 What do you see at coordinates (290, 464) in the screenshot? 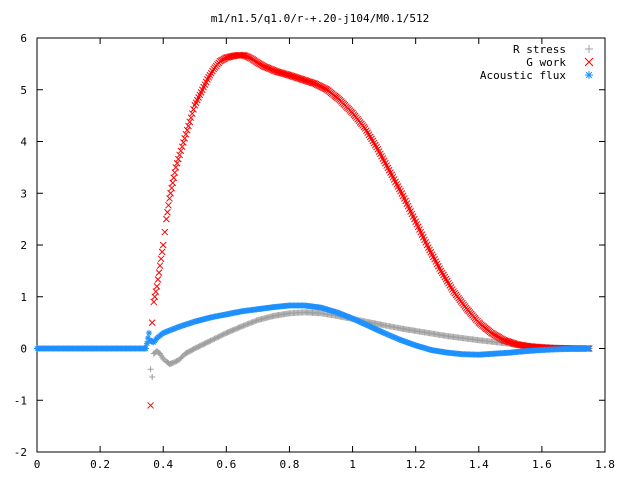
I see `x-tick-label: 0.8` at bounding box center [290, 464].